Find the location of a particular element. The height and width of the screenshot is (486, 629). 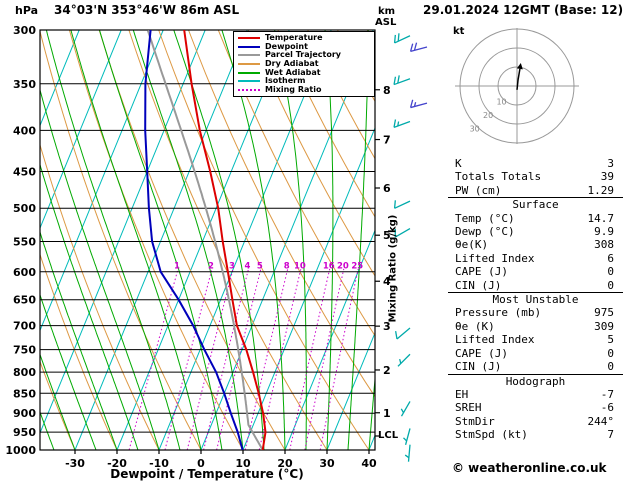

legend-item: Wet Adiabat is located at coordinates (304, 72).